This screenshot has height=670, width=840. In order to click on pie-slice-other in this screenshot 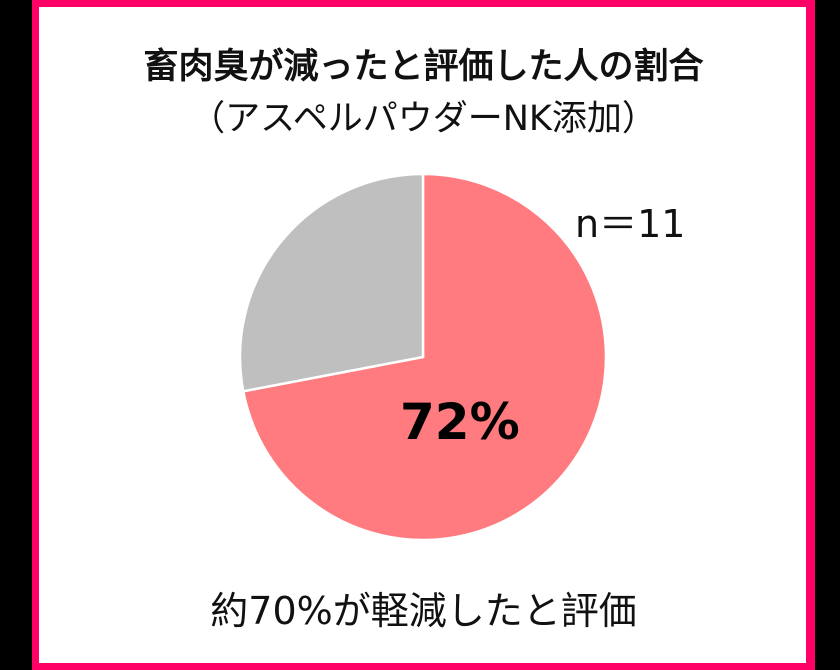, I will do `click(331, 282)`.